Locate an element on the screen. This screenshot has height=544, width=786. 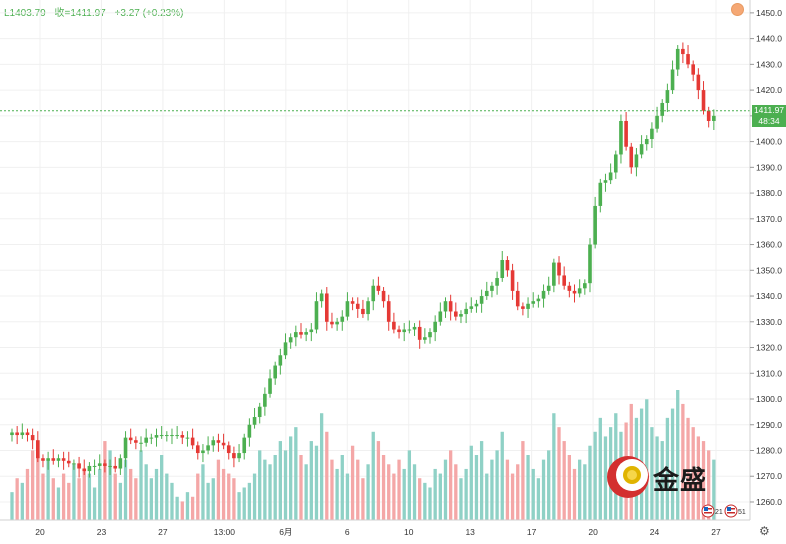
x-tick-label: 27 is located at coordinates (163, 532).